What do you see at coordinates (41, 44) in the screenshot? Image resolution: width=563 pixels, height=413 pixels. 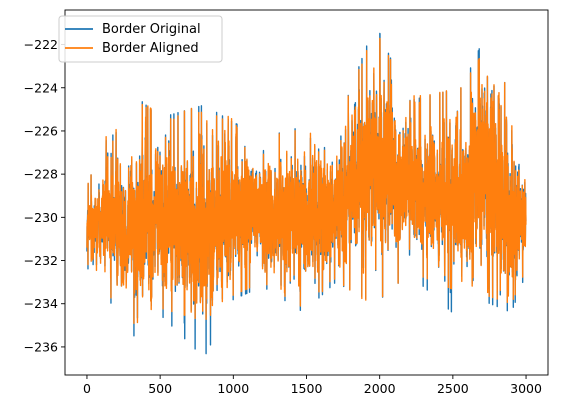 I see `y-tick-label: −222` at bounding box center [41, 44].